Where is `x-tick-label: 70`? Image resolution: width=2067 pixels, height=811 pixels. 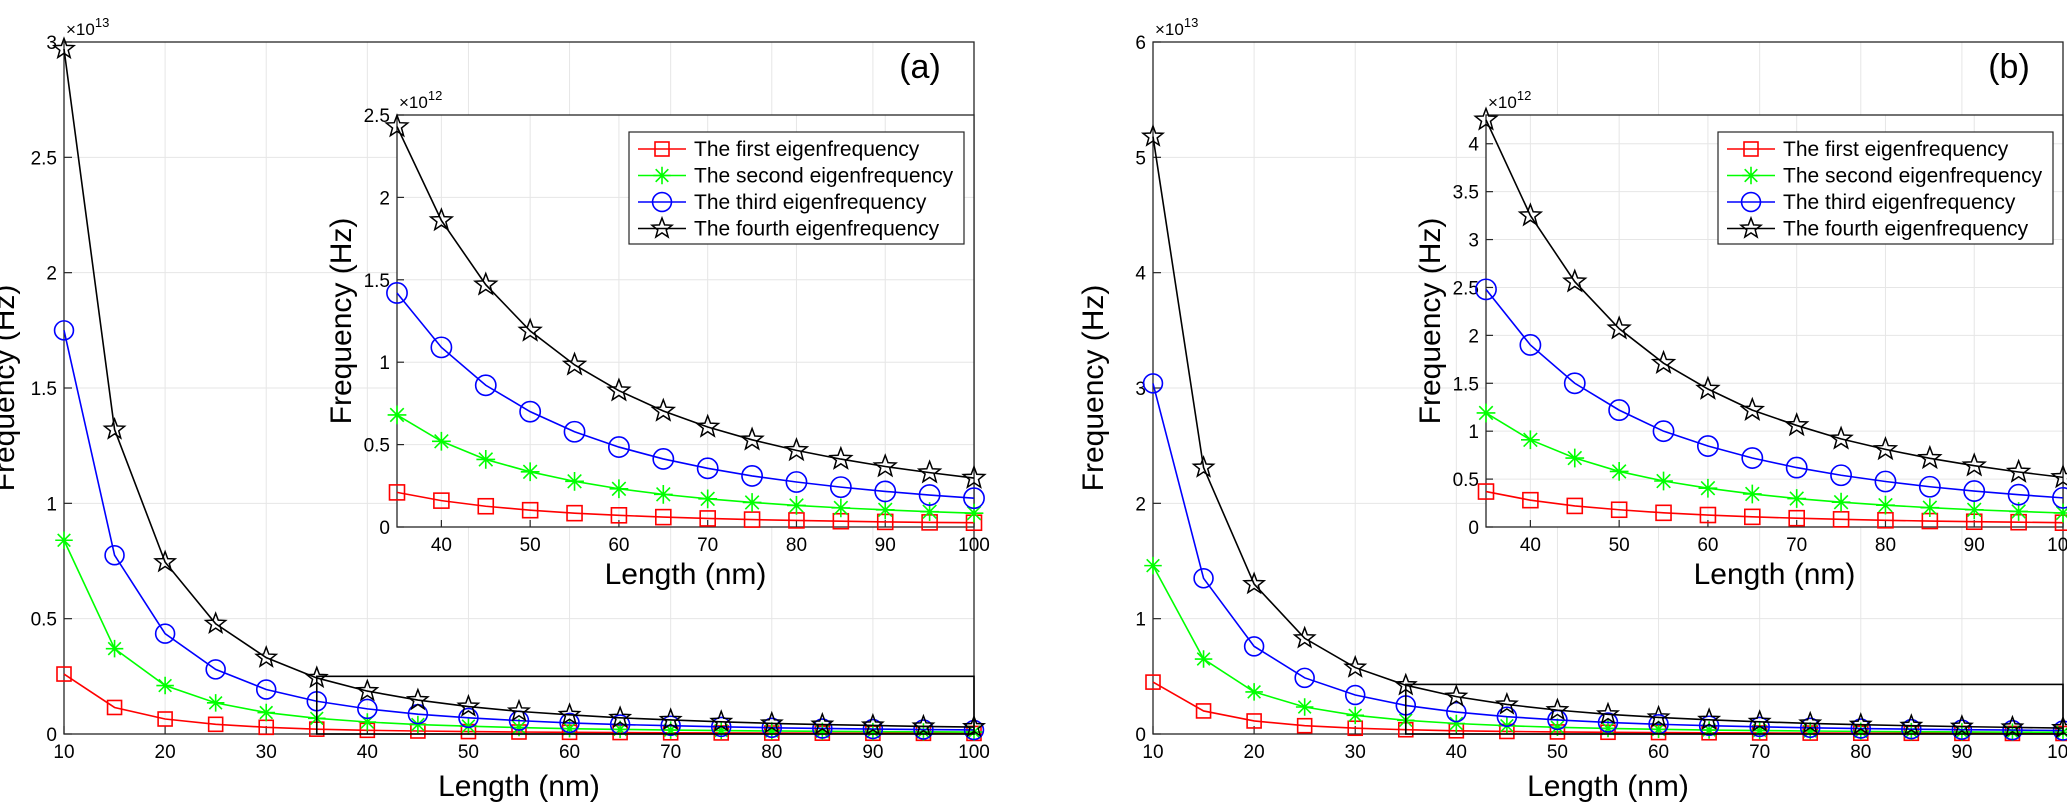
x-tick-label: 70 is located at coordinates (670, 752).